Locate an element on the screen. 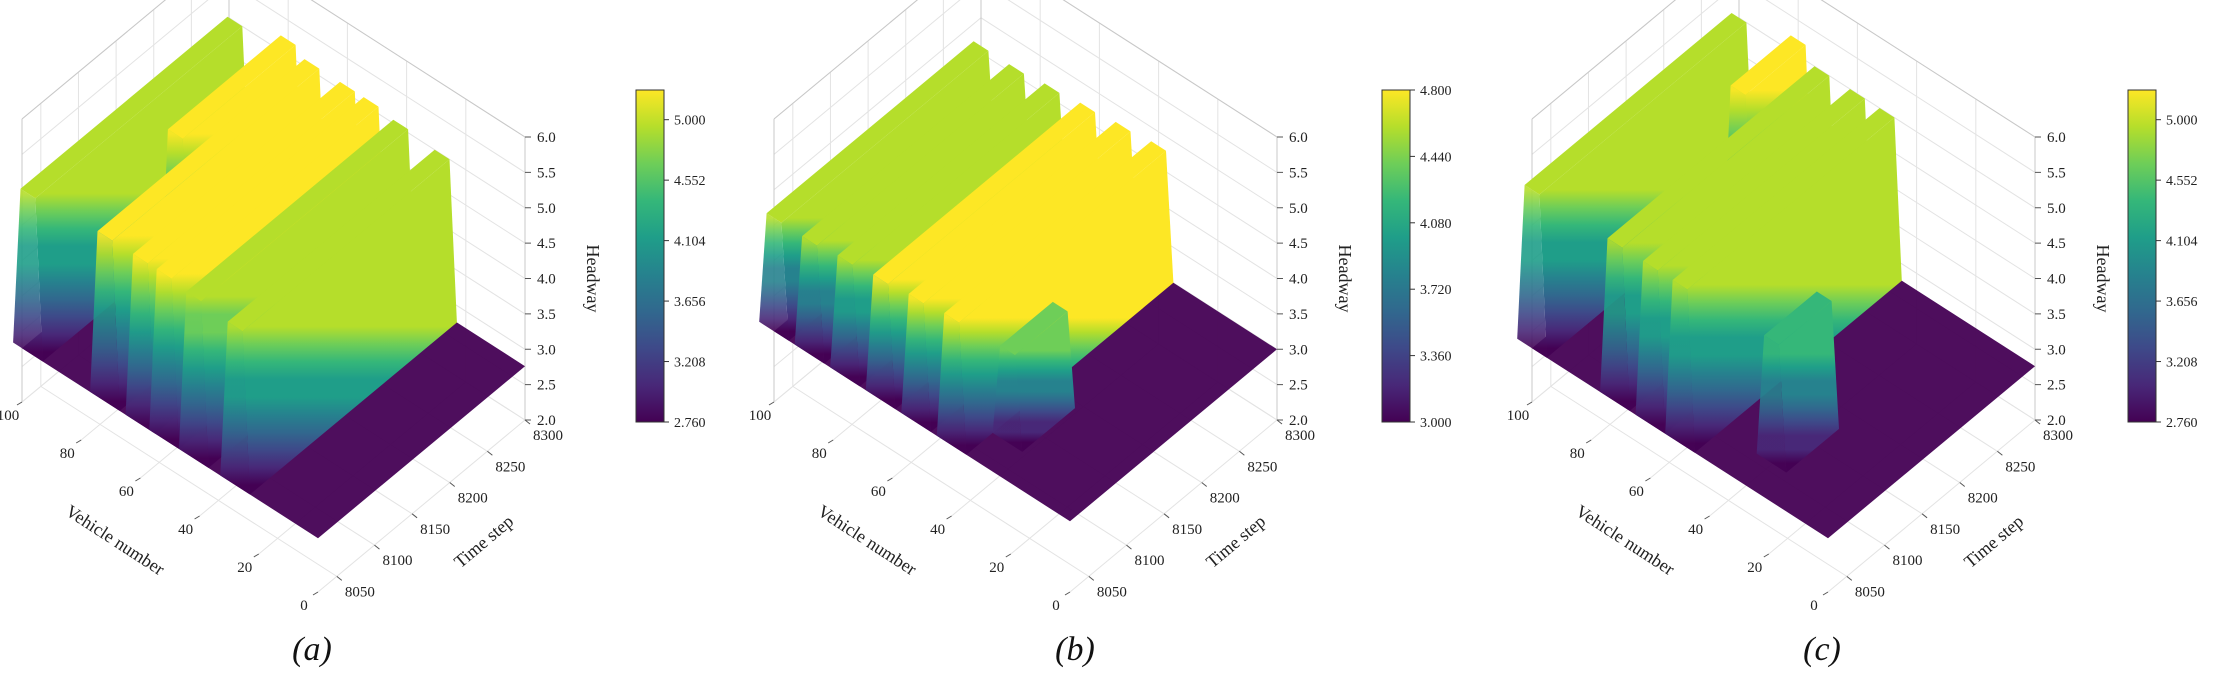 This screenshot has height=699, width=2220. colorbar-tick-label: 4.440 is located at coordinates (1436, 157).